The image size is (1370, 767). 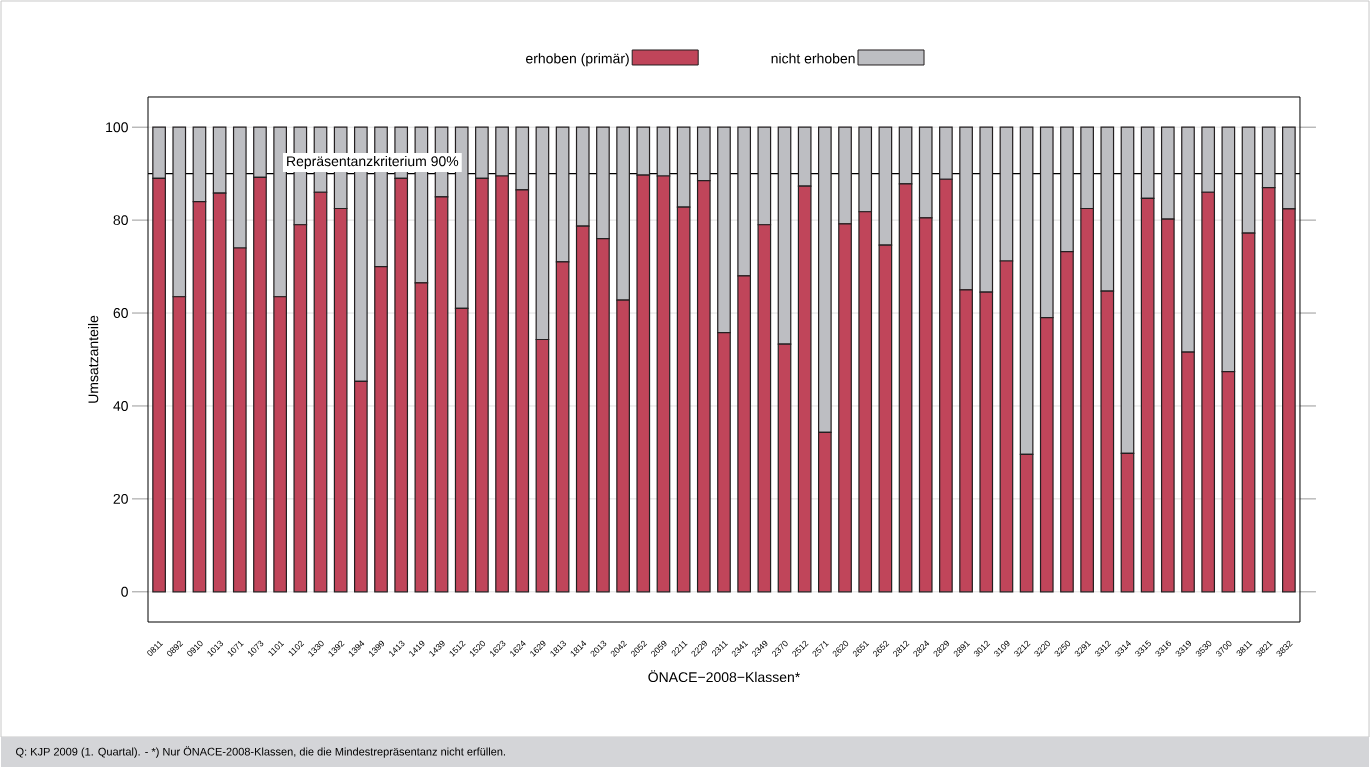 I want to click on y-tick-label: 100, so click(x=117, y=127).